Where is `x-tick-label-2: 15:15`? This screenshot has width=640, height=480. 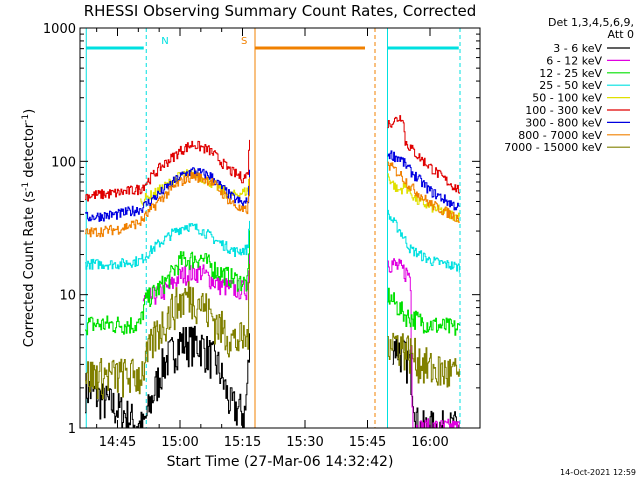 x-tick-label-2: 15:15 is located at coordinates (242, 442).